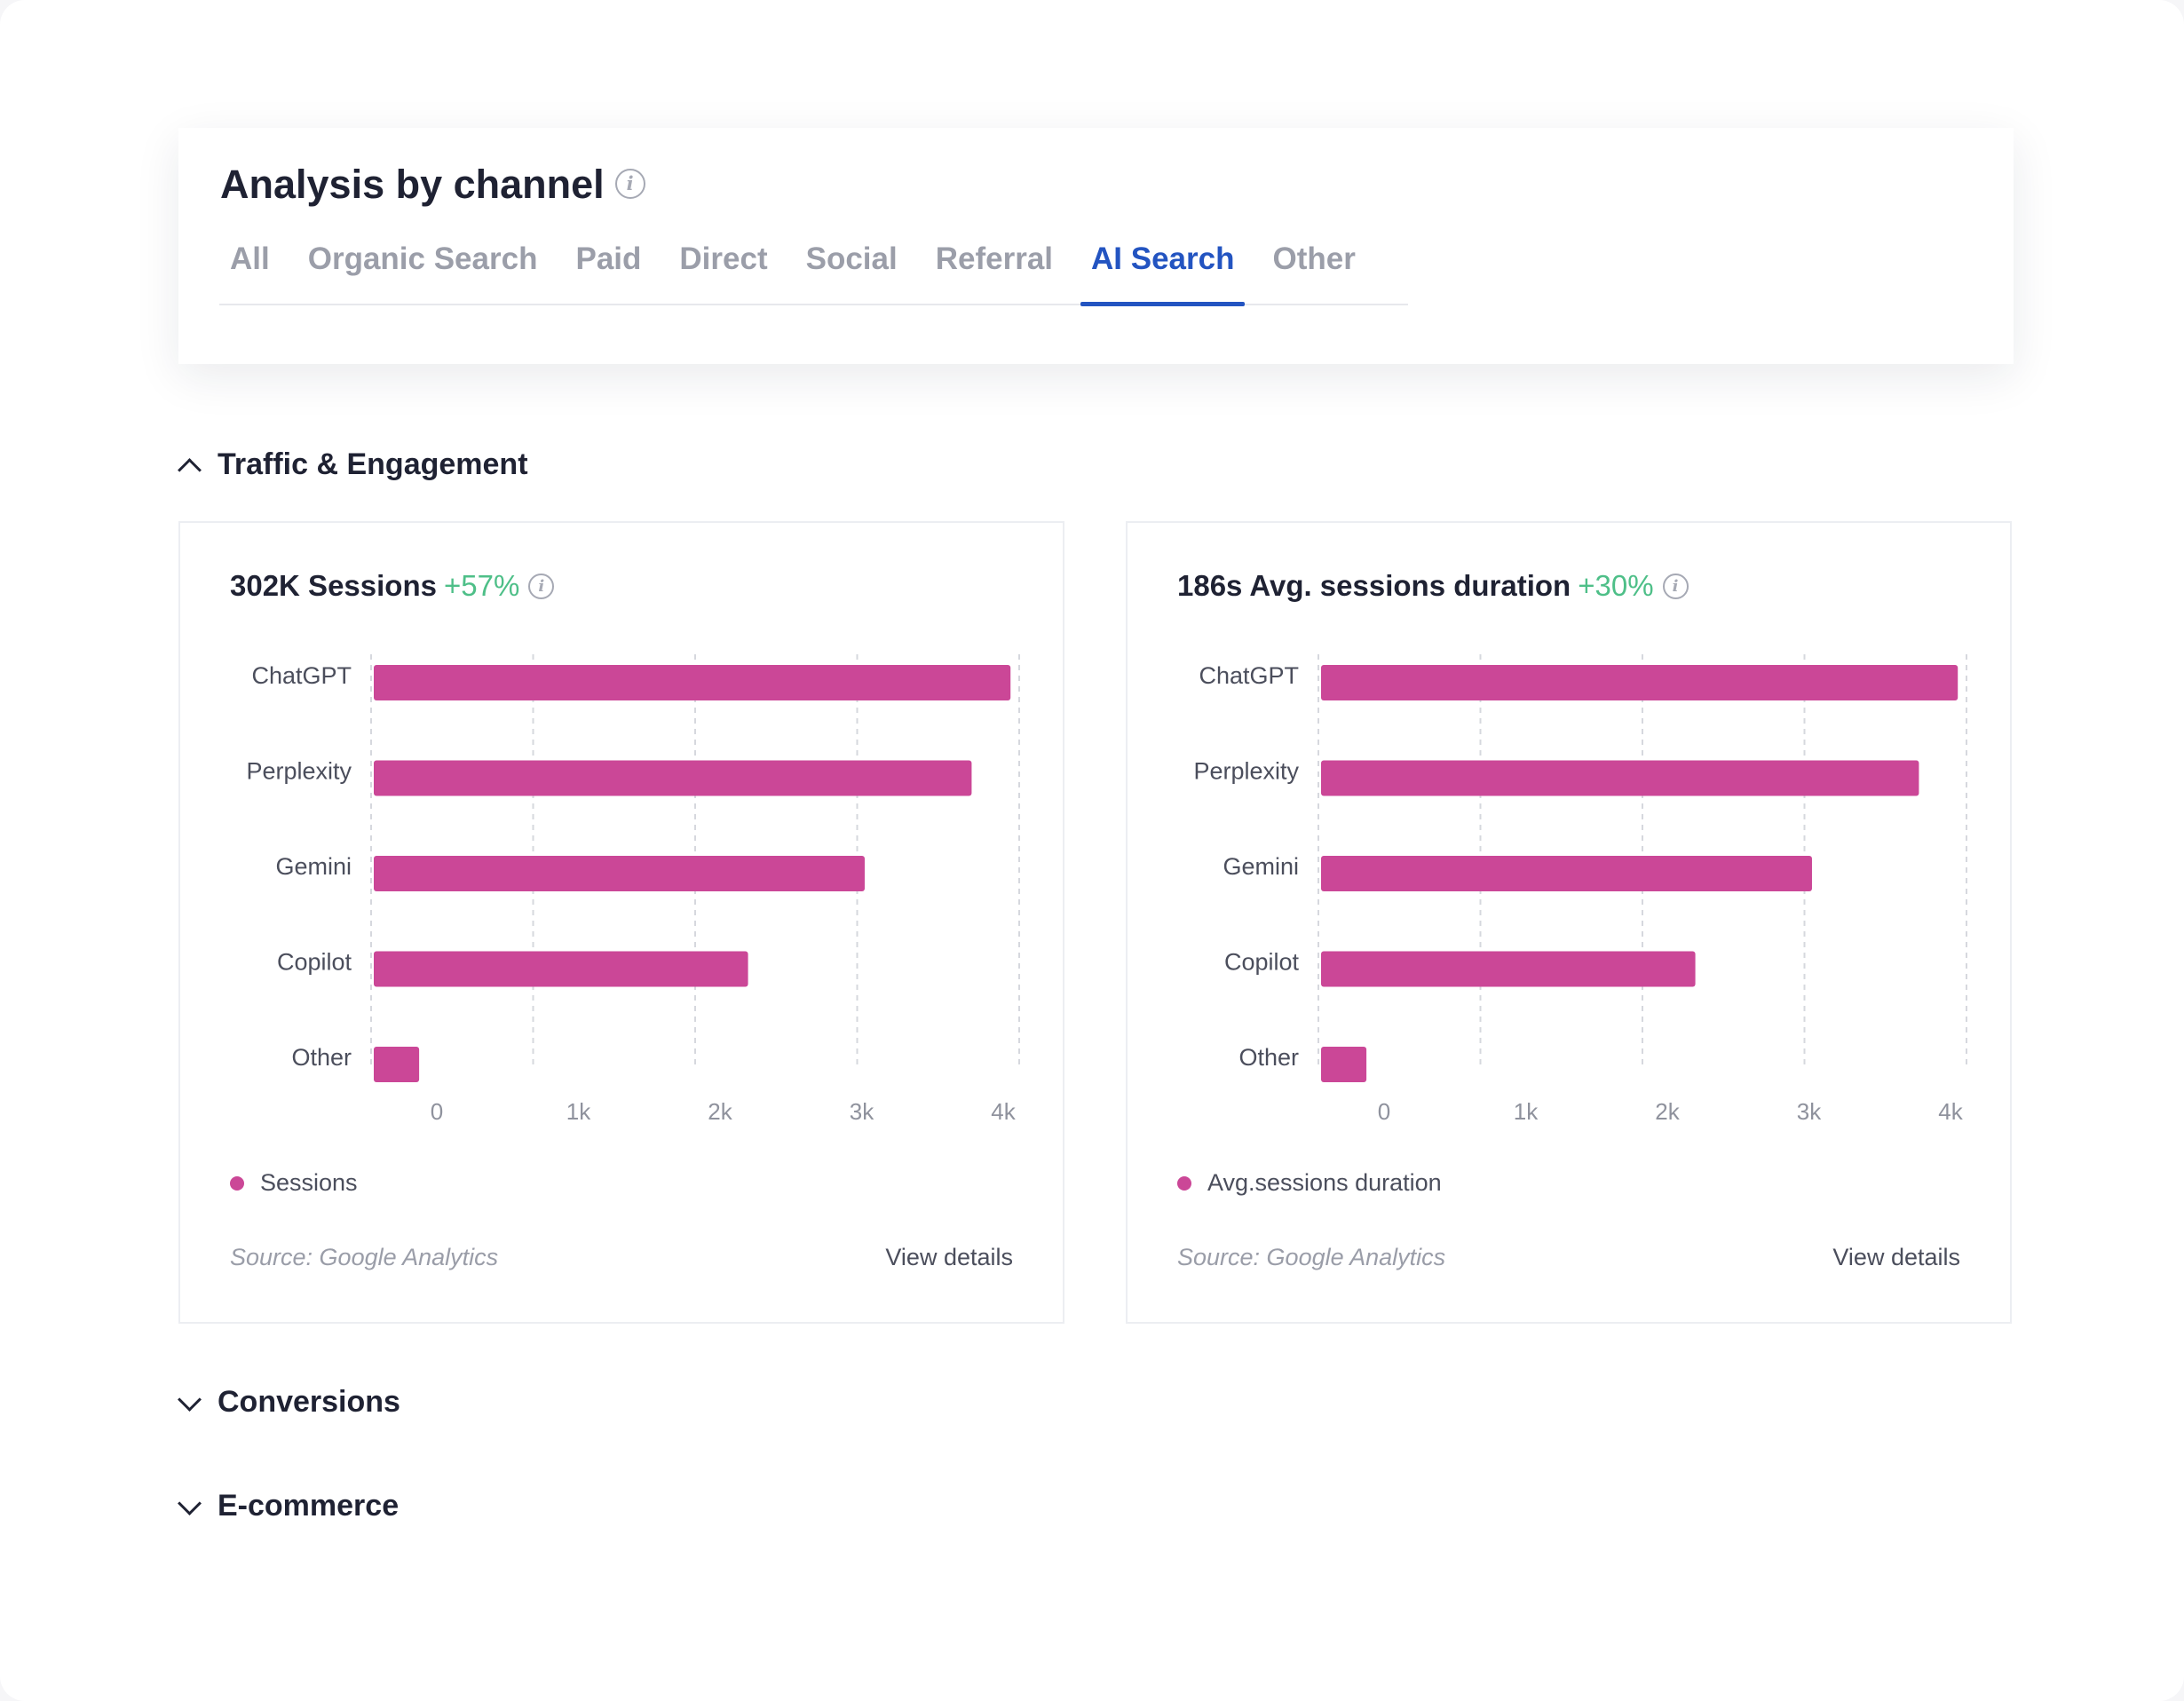 The height and width of the screenshot is (1701, 2184). Describe the element at coordinates (1163, 273) in the screenshot. I see `tab-ai-search: AI Search` at that location.